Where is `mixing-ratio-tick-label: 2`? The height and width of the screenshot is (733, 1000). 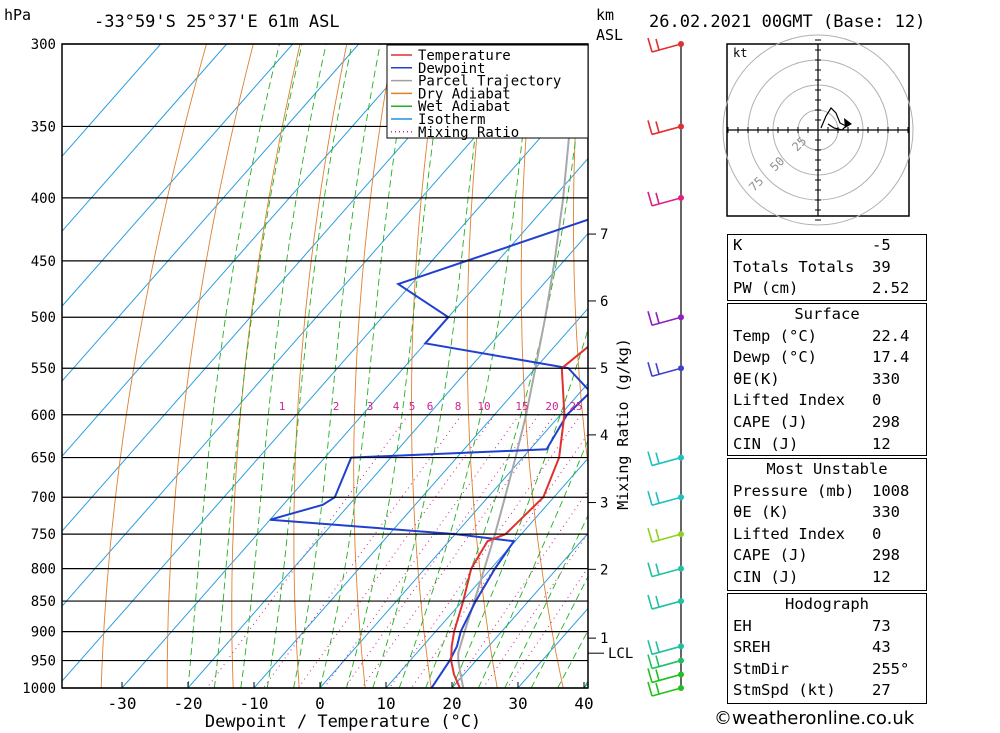 mixing-ratio-tick-label: 2 is located at coordinates (336, 406).